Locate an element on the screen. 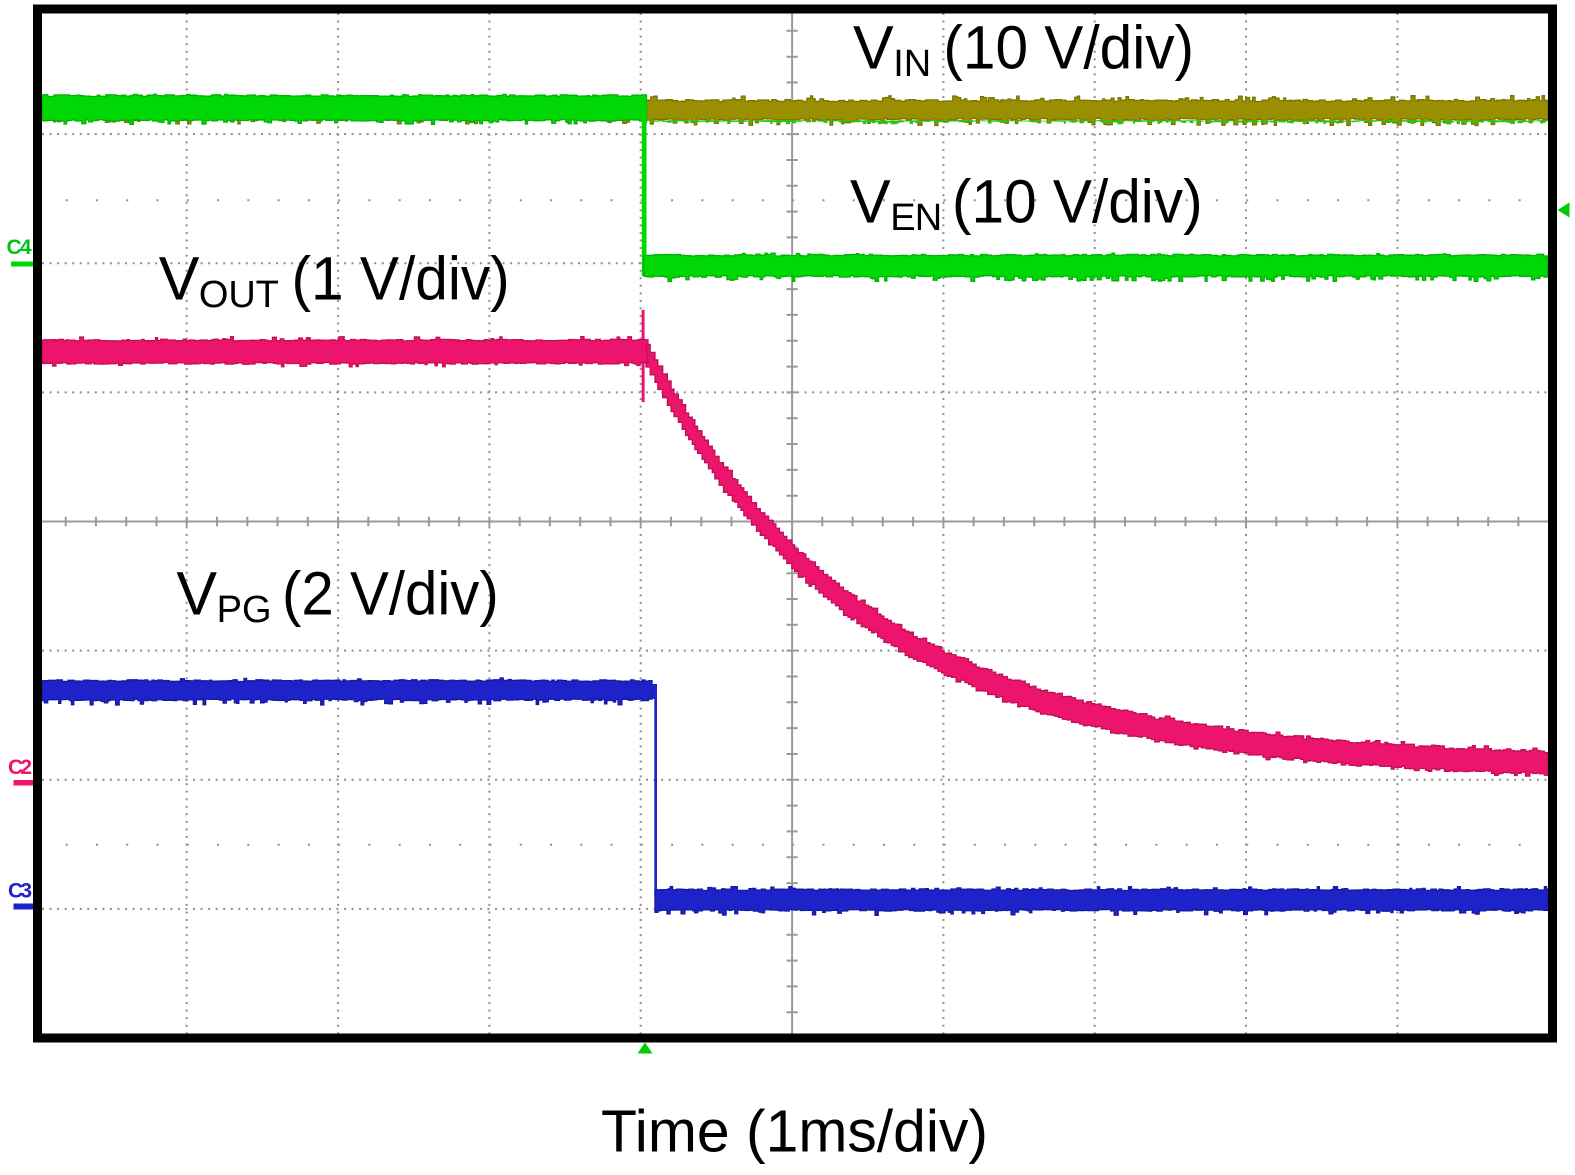  svg-text: (2 V/div) is located at coordinates (390, 594).